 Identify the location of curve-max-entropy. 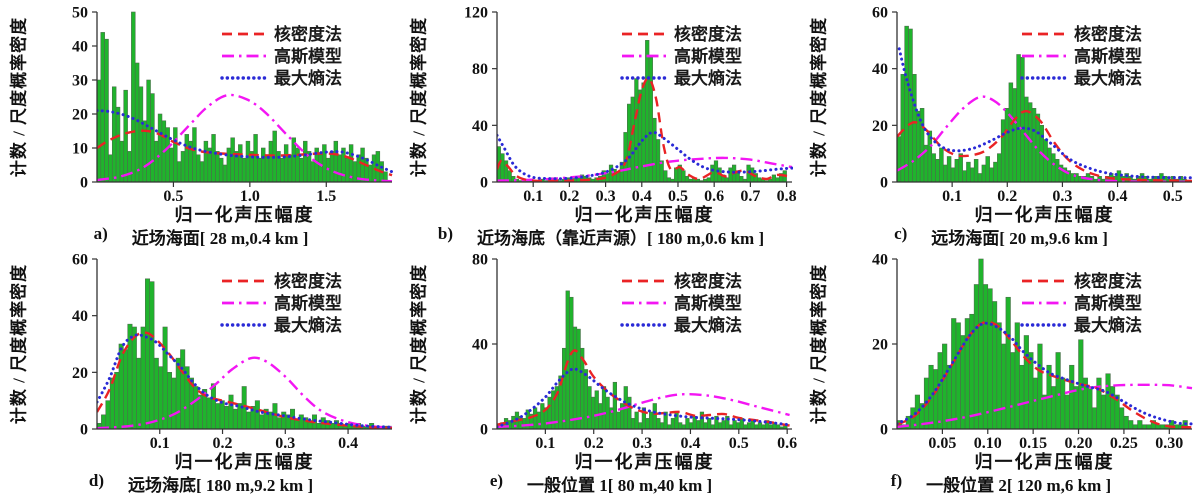
(644, 398).